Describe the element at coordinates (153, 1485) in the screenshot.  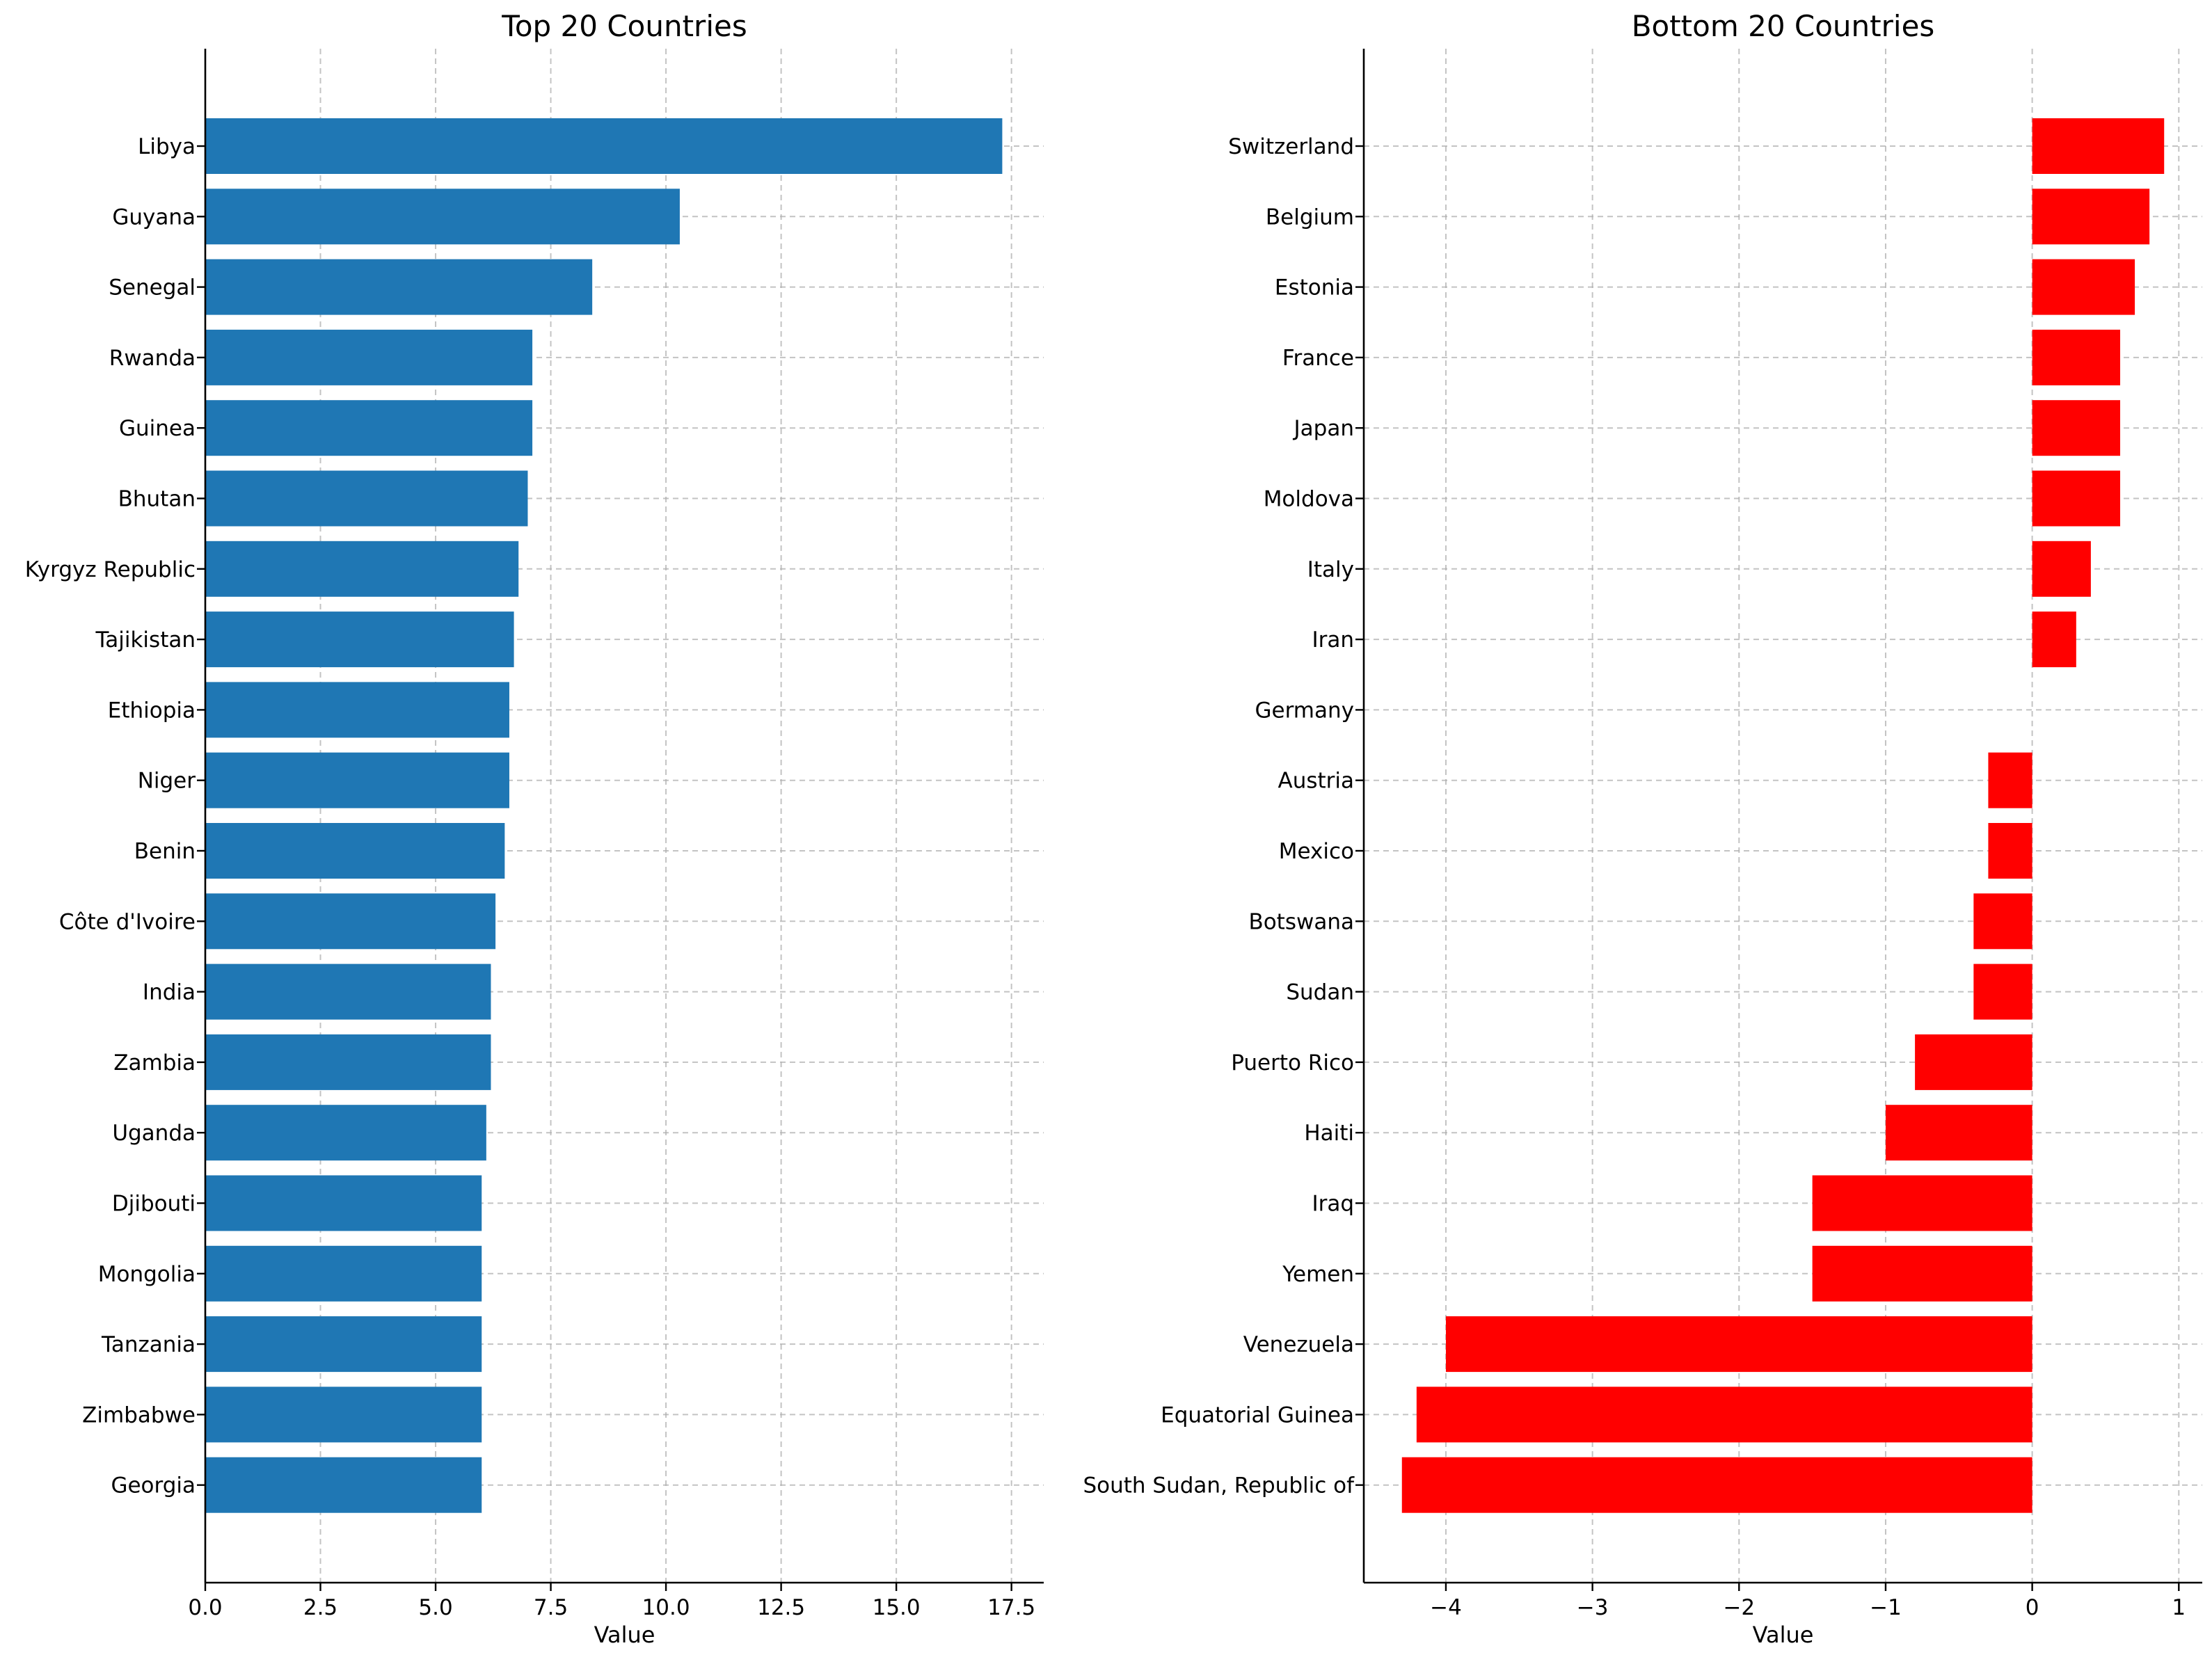
I see `y-tick-label: Georgia` at that location.